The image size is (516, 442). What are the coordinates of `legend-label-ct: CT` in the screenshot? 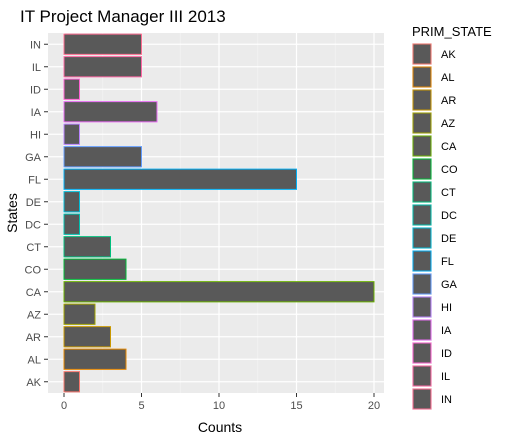 It's located at (448, 193).